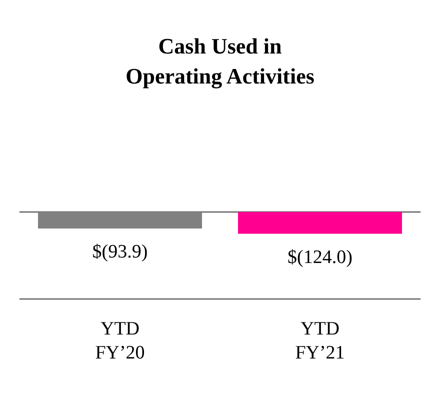 The height and width of the screenshot is (400, 440). Describe the element at coordinates (120, 251) in the screenshot. I see `data-label: $(93.9)` at that location.